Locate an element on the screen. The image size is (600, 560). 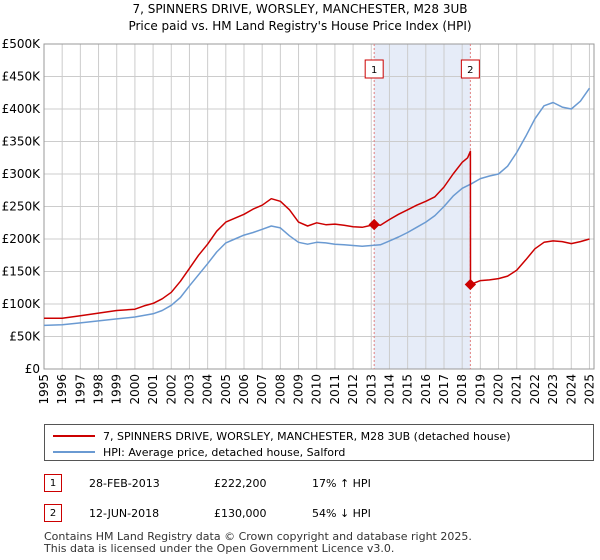
transaction-date: 28-FEB-2013 is located at coordinates (124, 483).